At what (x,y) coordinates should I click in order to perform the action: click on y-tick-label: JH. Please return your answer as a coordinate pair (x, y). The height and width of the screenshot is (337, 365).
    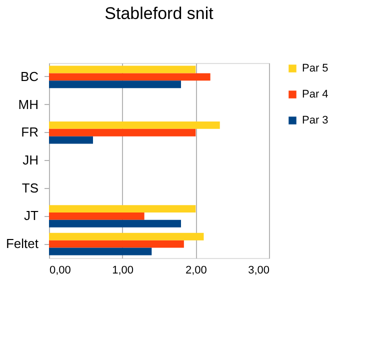
    Looking at the image, I should click on (30, 160).